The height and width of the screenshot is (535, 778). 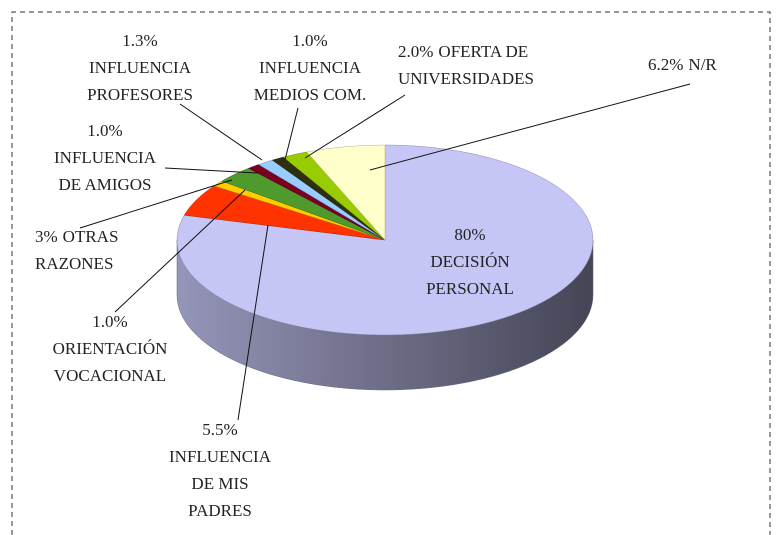 I want to click on slice, so click(x=346, y=192).